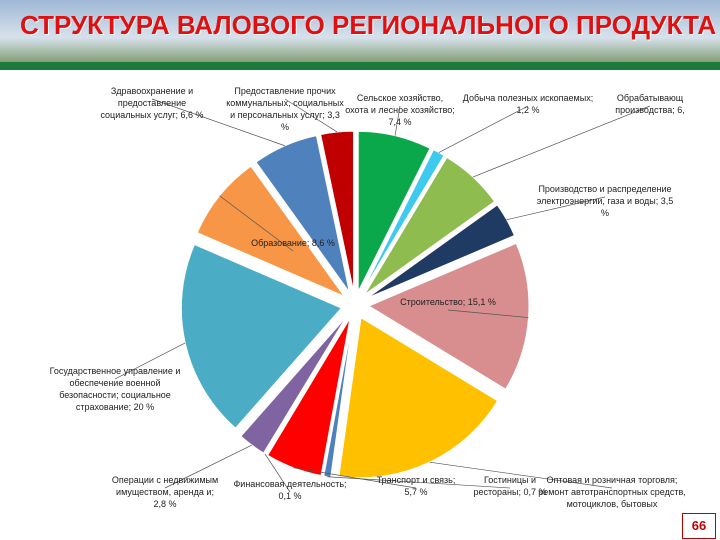 The image size is (720, 540). Describe the element at coordinates (293, 243) in the screenshot. I see `slice-label: Образование; 8,6 %` at that location.